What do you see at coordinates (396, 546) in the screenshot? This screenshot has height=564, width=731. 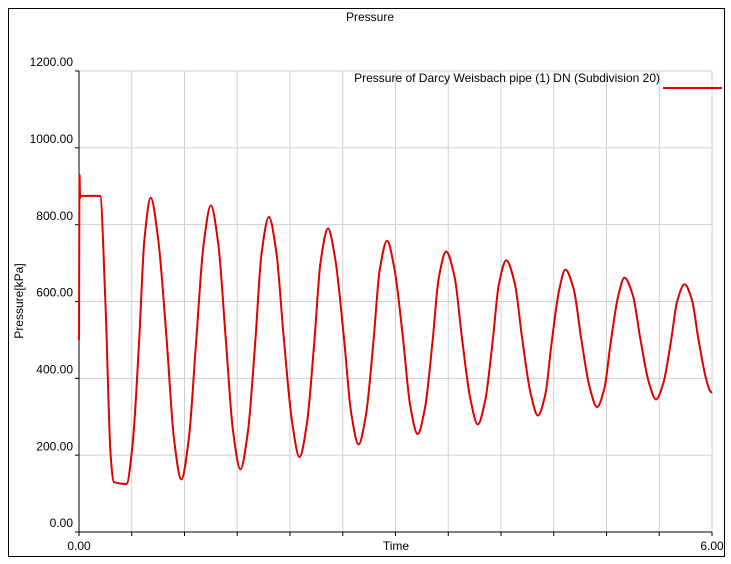 I see `x-axis-label: Time` at bounding box center [396, 546].